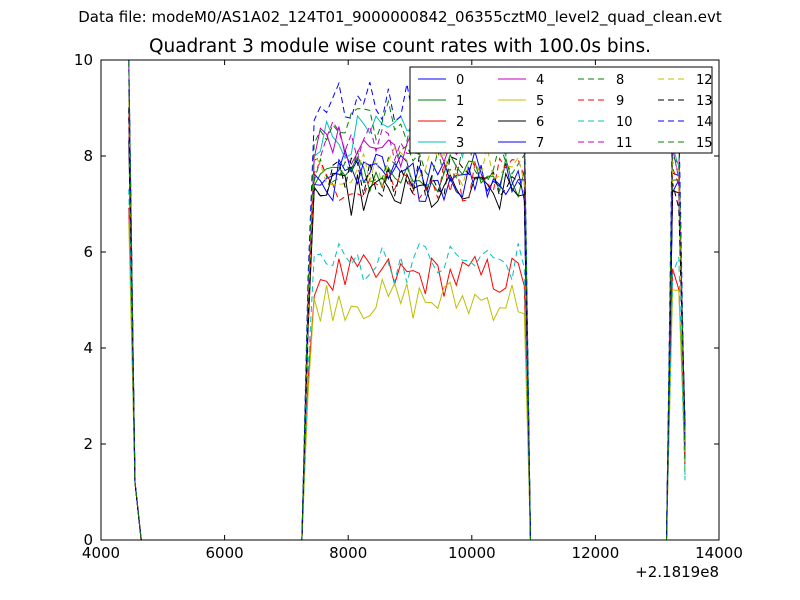 The image size is (800, 600). What do you see at coordinates (704, 122) in the screenshot?
I see `legend-label-14: 14` at bounding box center [704, 122].